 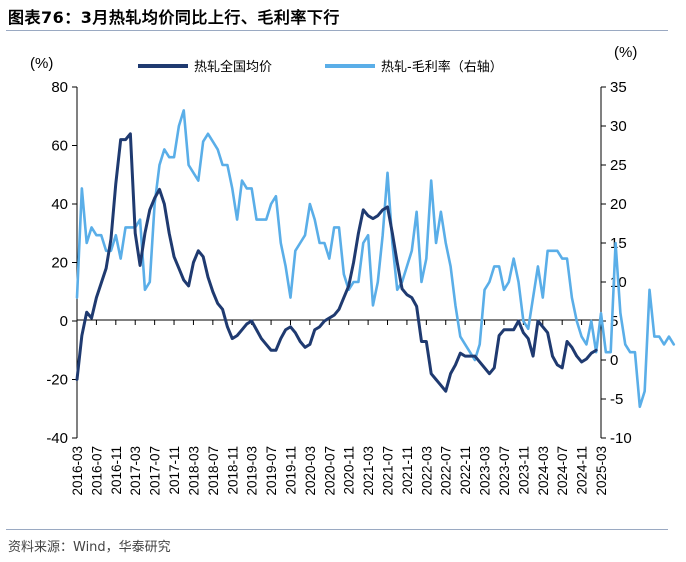 I want to click on legend-label-price: 热轧全国均价, so click(x=233, y=67).